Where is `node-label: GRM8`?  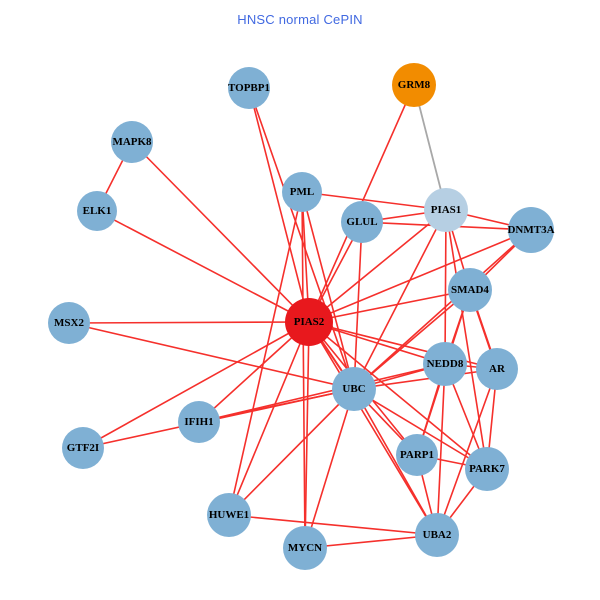
node-label: GRM8 is located at coordinates (414, 85).